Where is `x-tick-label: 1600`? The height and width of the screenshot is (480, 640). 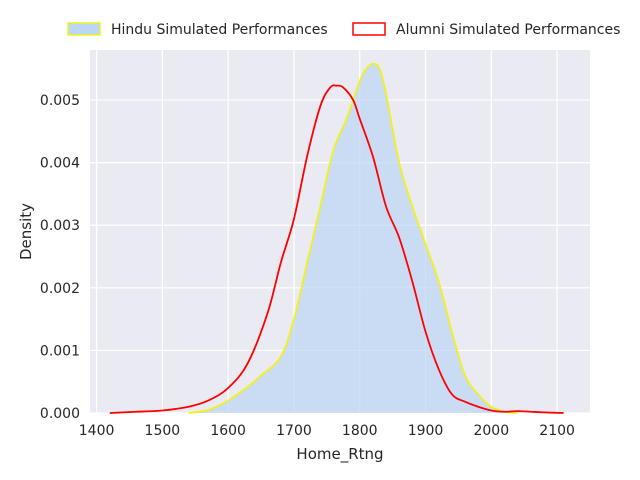 x-tick-label: 1600 is located at coordinates (228, 431).